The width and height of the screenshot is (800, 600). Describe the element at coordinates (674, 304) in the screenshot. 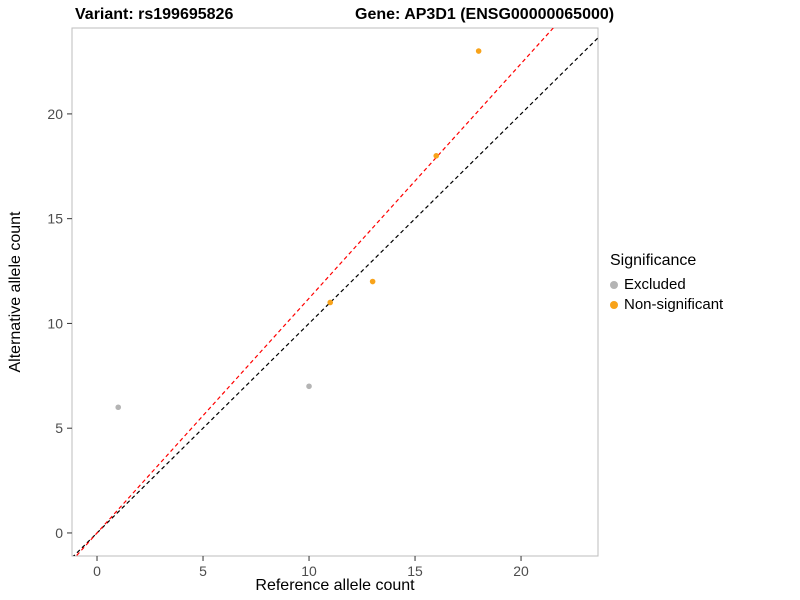

I see `legend-item-label-non-significant: Non-significant` at that location.